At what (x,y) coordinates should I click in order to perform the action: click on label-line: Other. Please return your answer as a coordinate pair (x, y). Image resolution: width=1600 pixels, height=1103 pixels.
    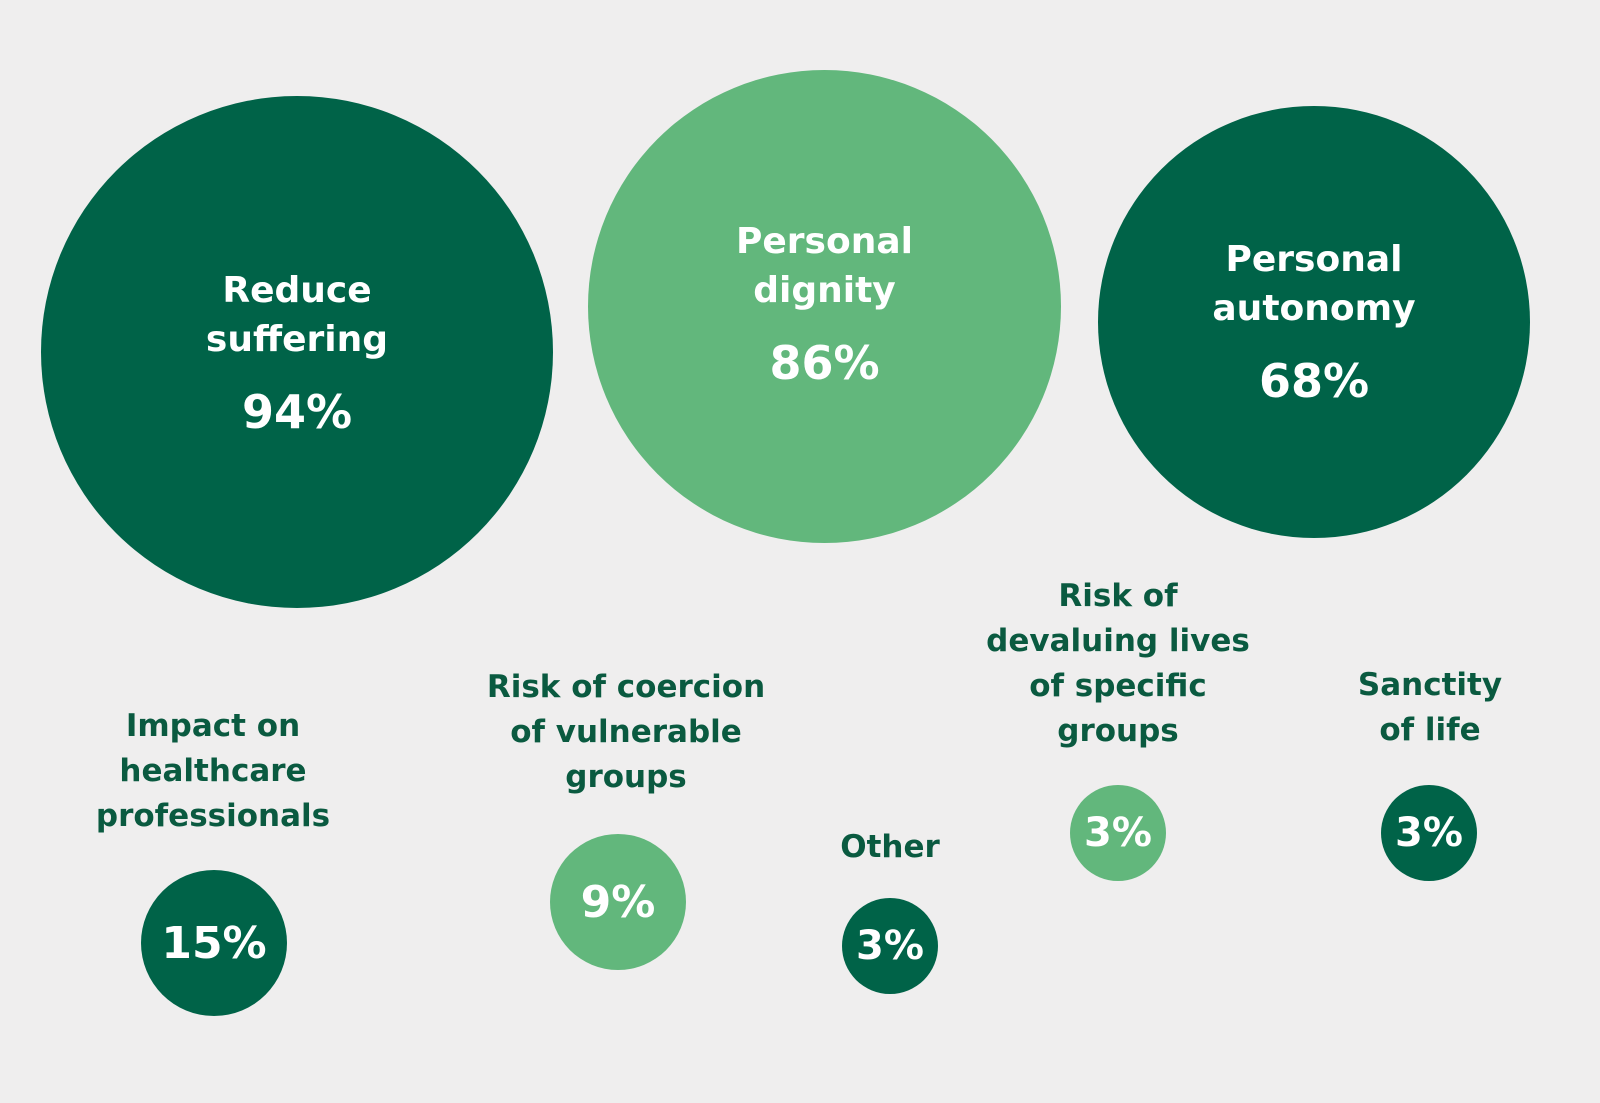
    Looking at the image, I should click on (890, 847).